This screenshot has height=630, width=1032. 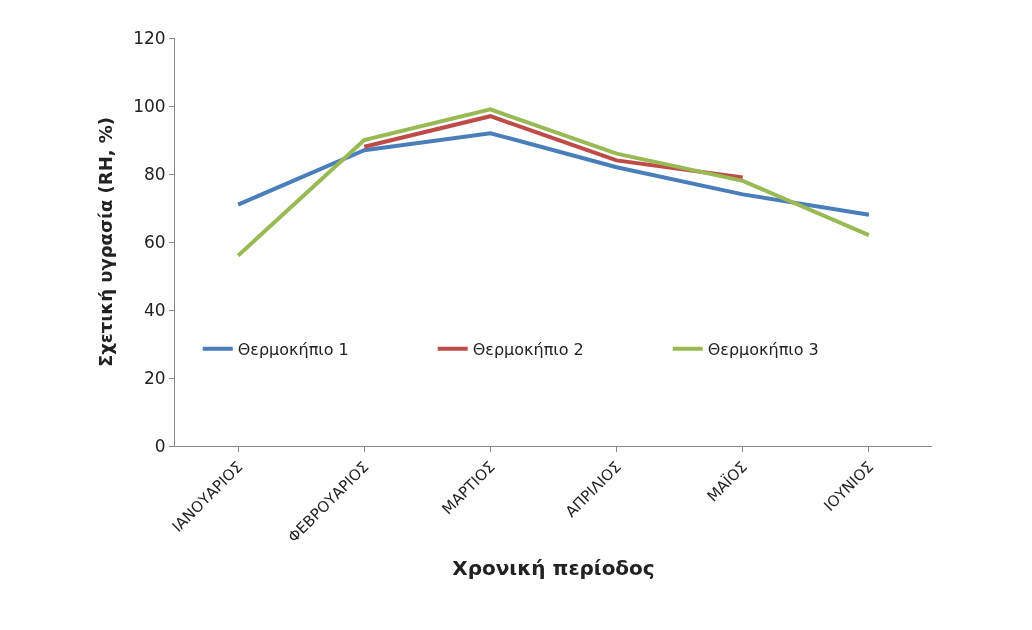 What do you see at coordinates (154, 309) in the screenshot?
I see `y-tick-label: 40` at bounding box center [154, 309].